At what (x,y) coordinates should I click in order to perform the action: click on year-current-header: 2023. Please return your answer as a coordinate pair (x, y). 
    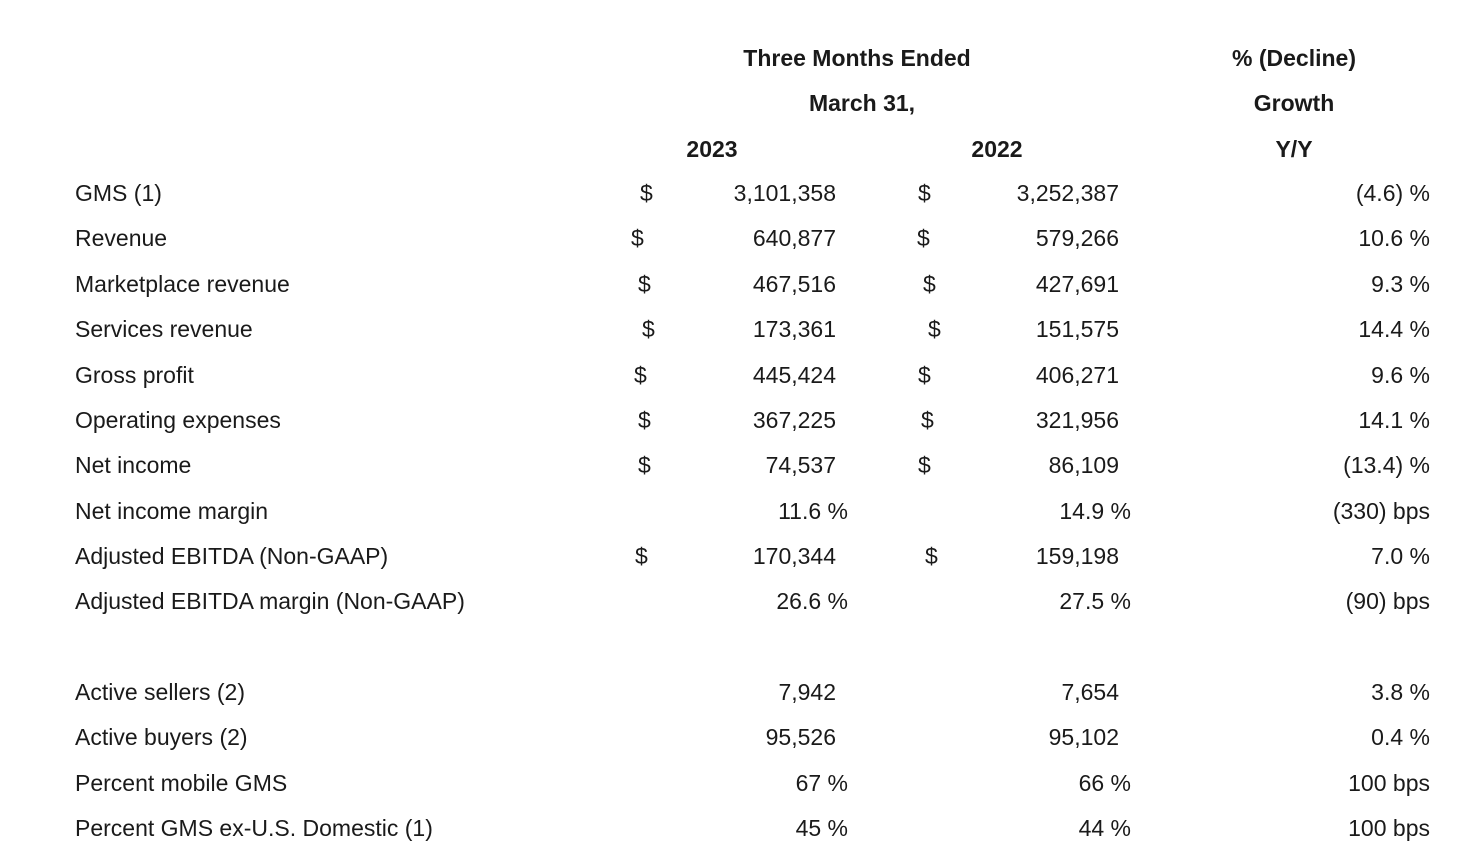
    Looking at the image, I should click on (712, 149).